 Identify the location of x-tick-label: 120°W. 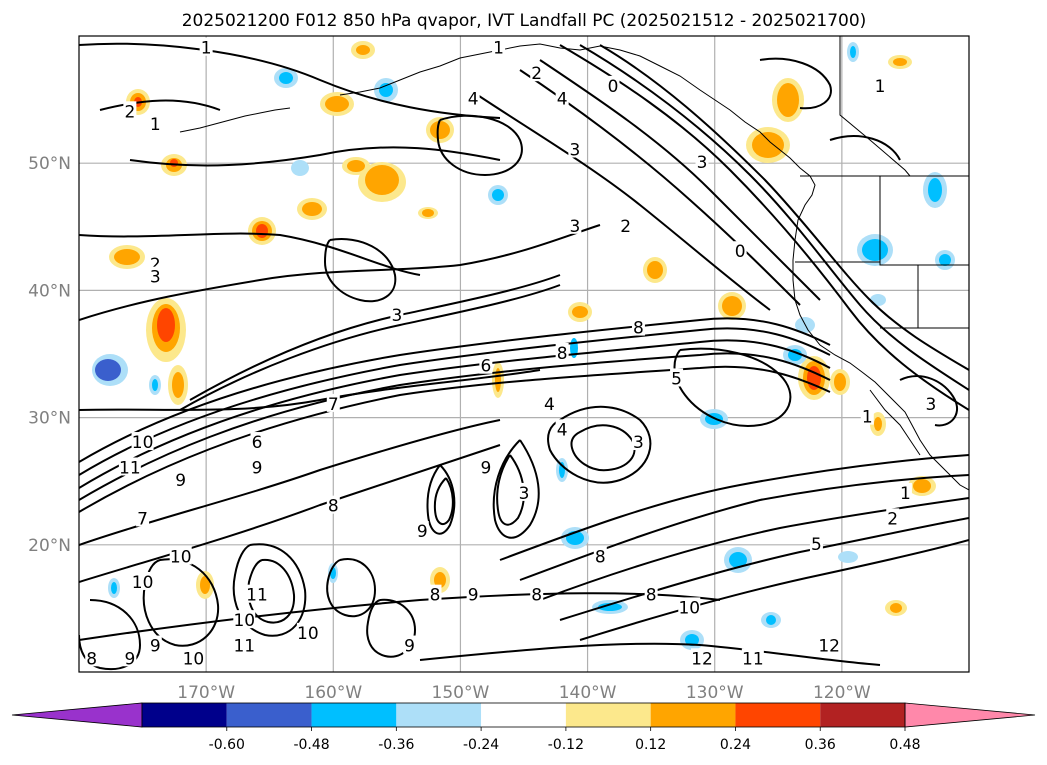
(842, 693).